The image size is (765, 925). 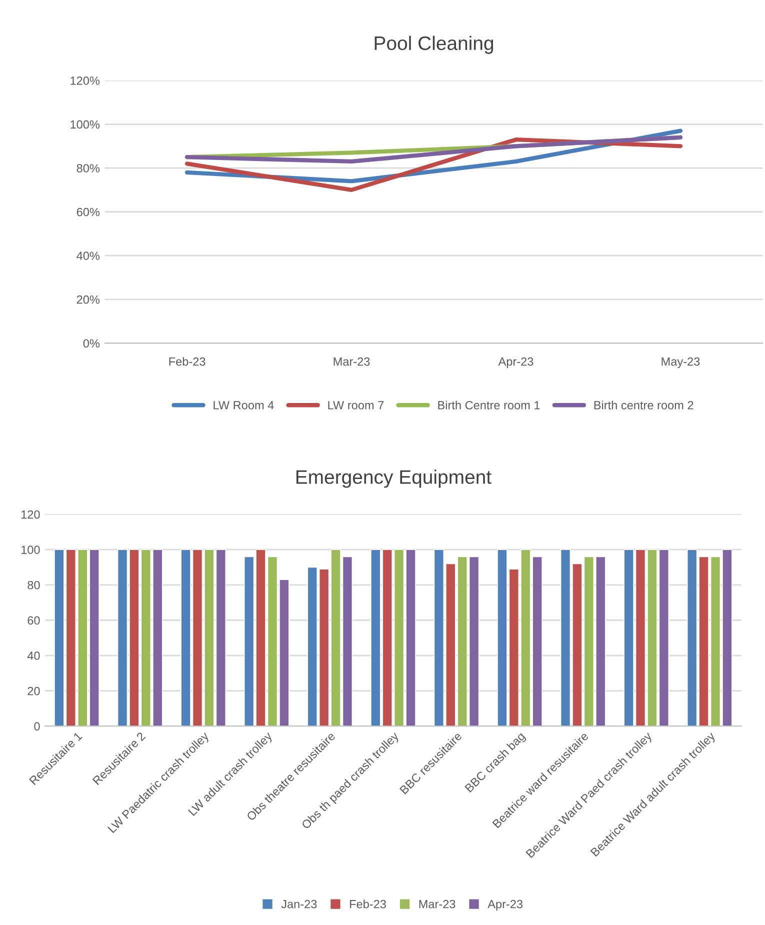 I want to click on y-tick-label: 40, so click(x=33, y=656).